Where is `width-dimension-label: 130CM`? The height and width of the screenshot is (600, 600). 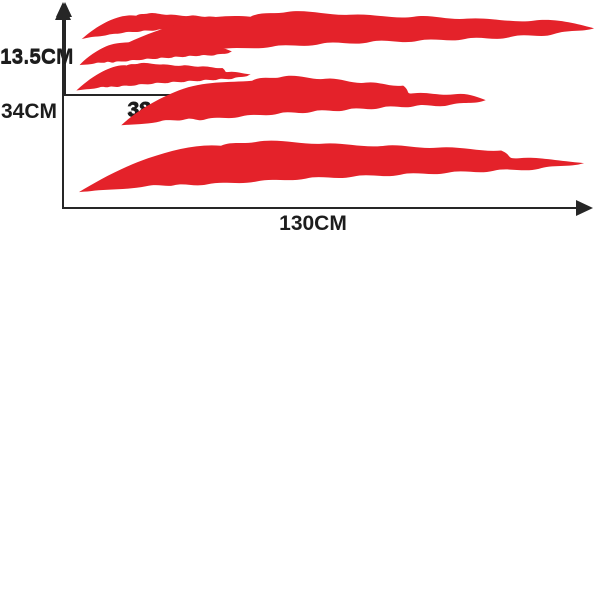 width-dimension-label: 130CM is located at coordinates (313, 223).